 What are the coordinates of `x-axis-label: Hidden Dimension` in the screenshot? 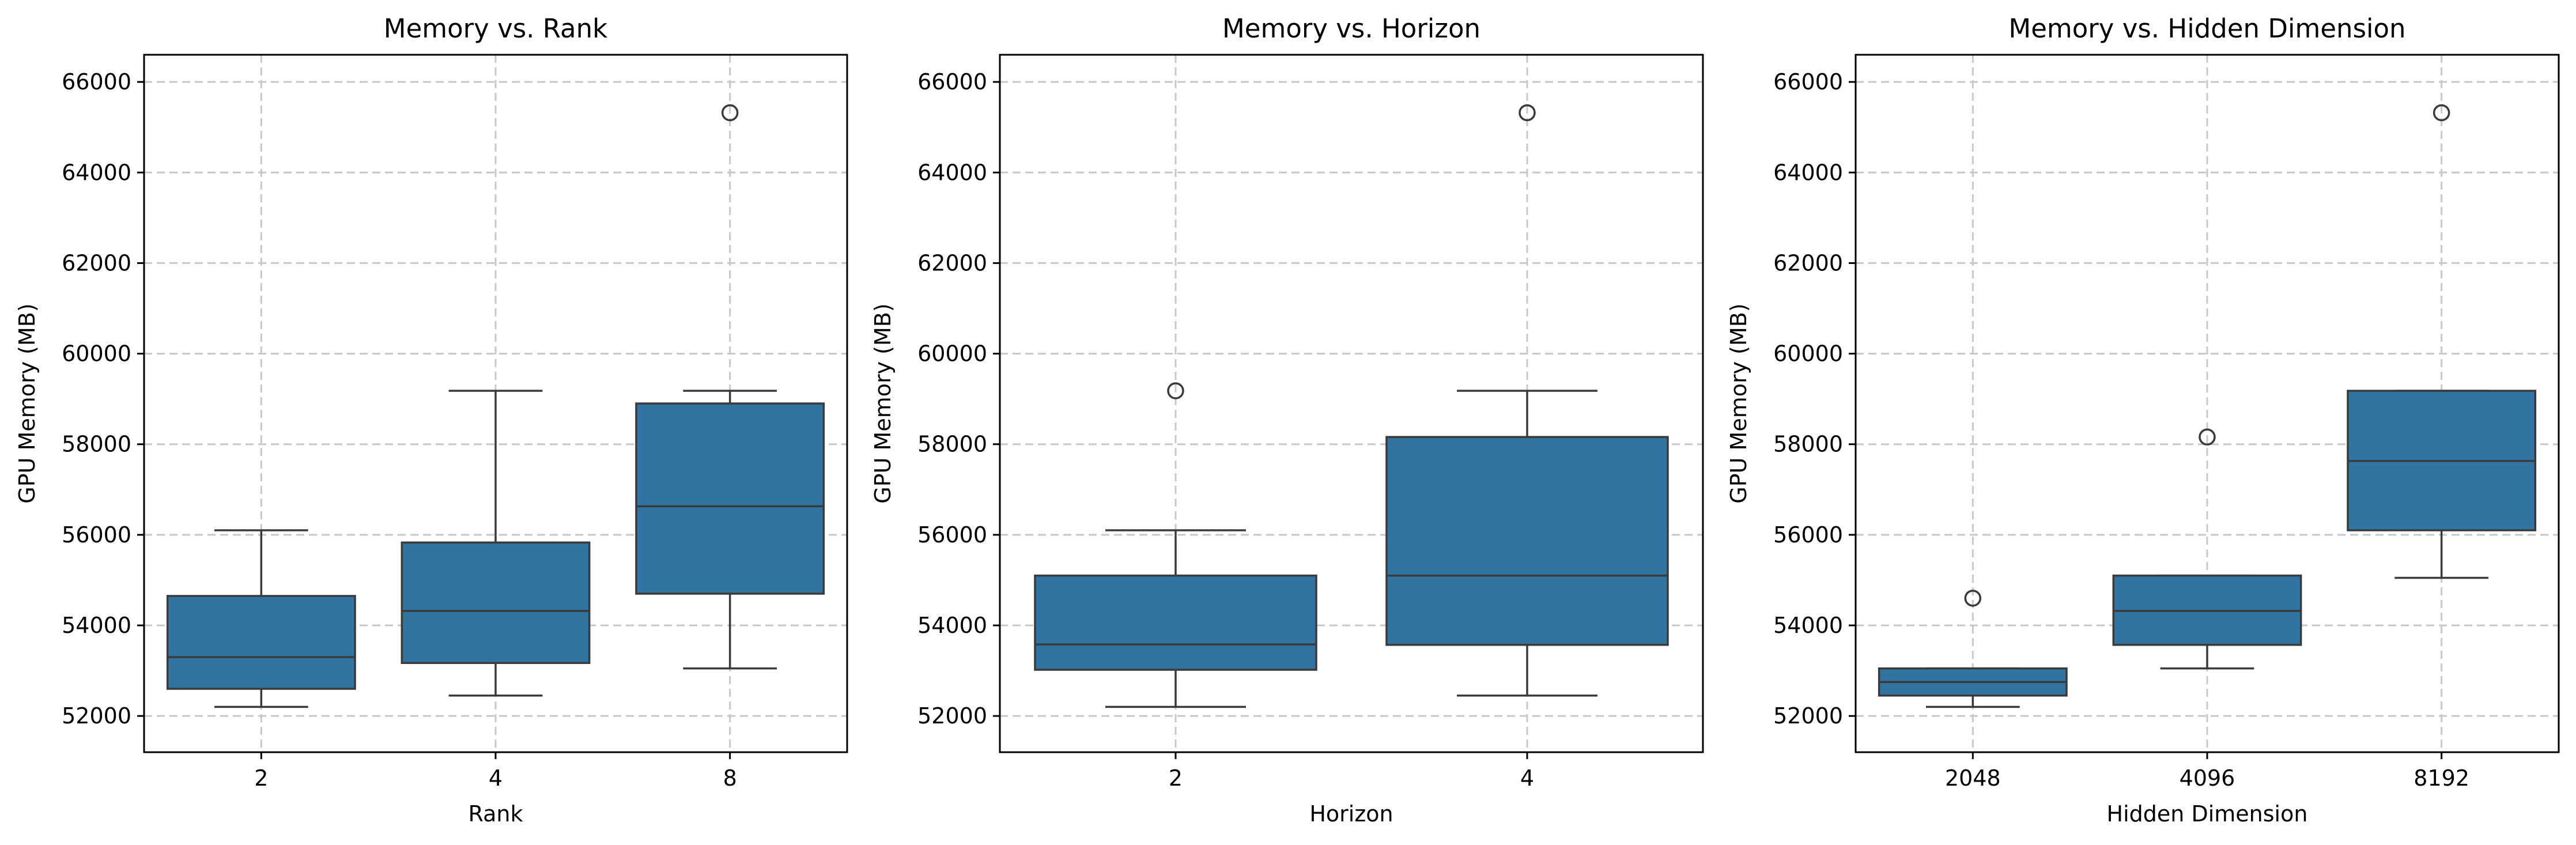 It's located at (2207, 814).